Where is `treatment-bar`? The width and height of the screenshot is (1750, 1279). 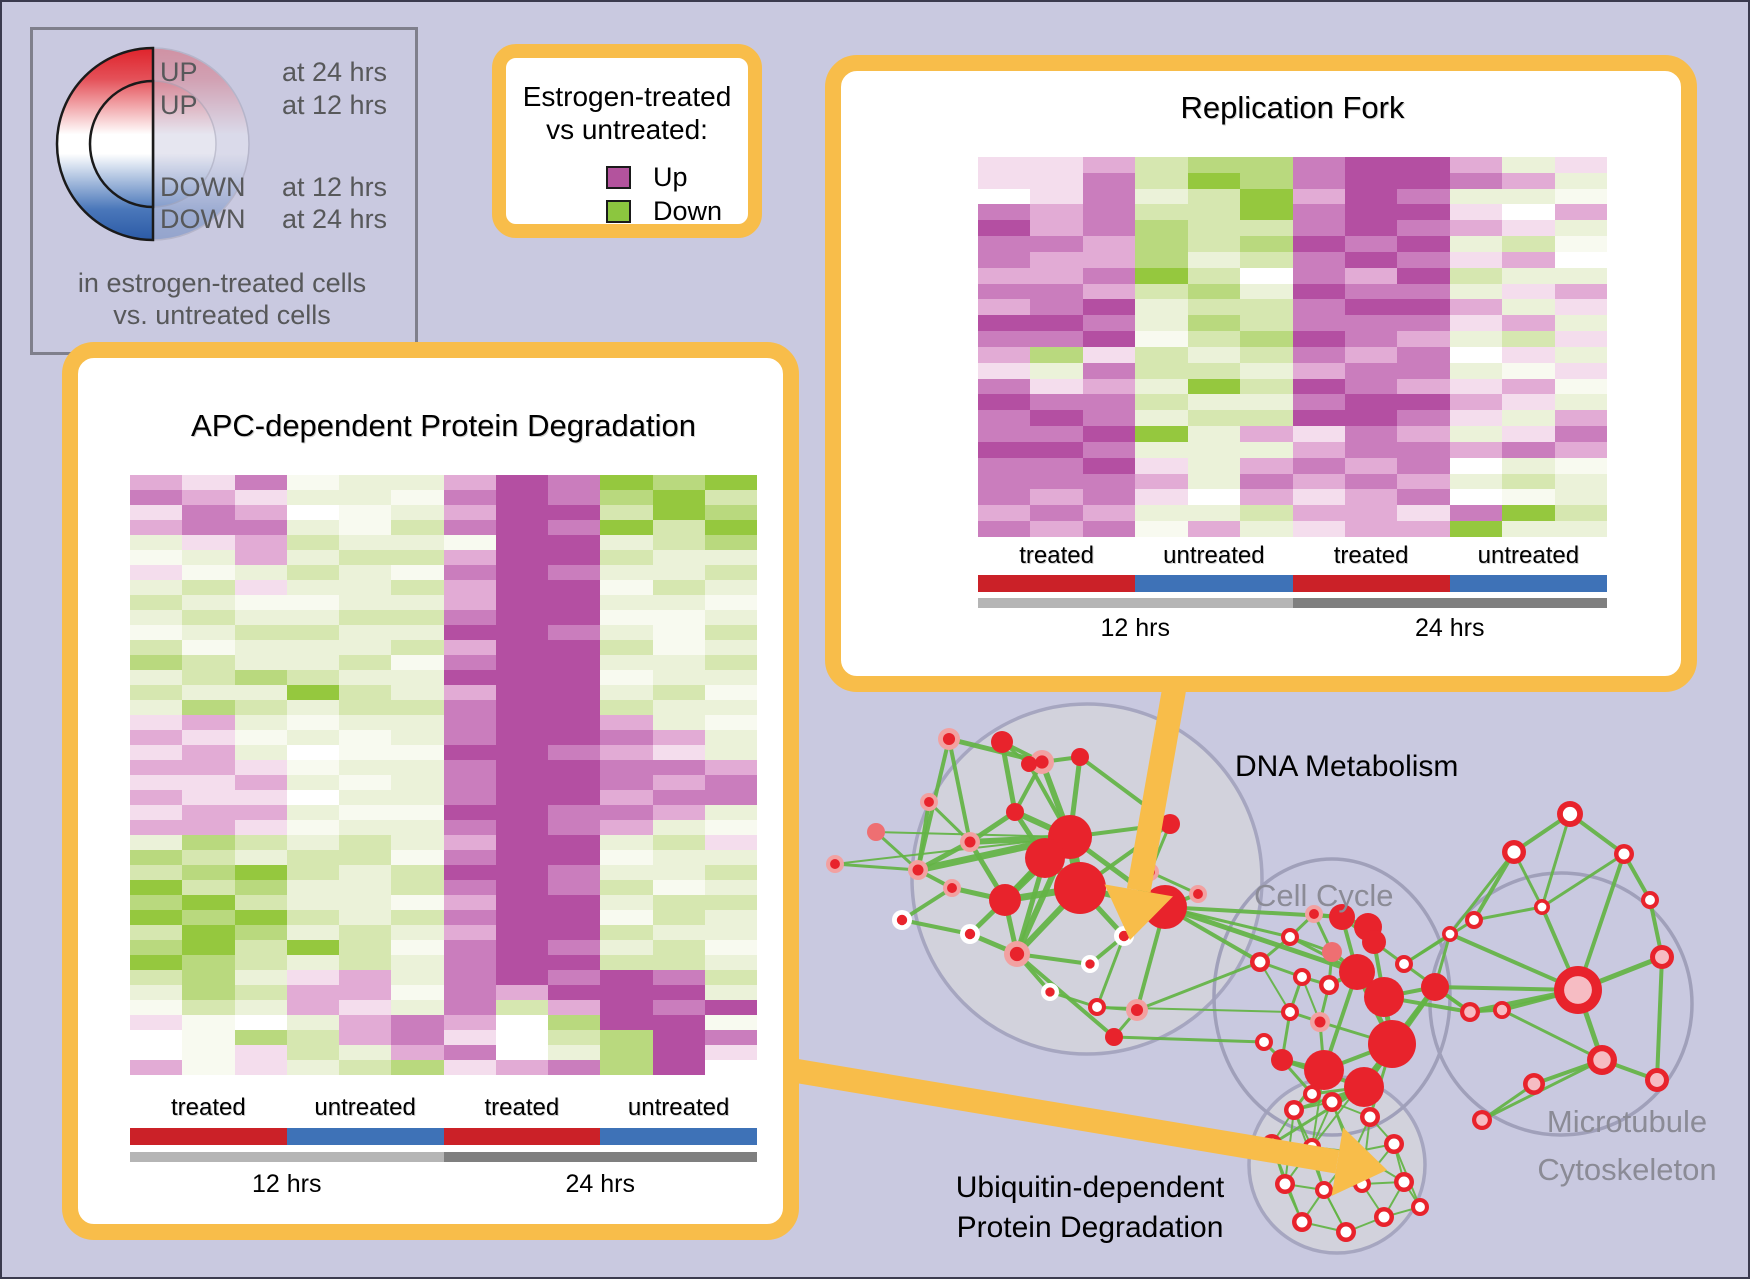
treatment-bar is located at coordinates (1292, 583).